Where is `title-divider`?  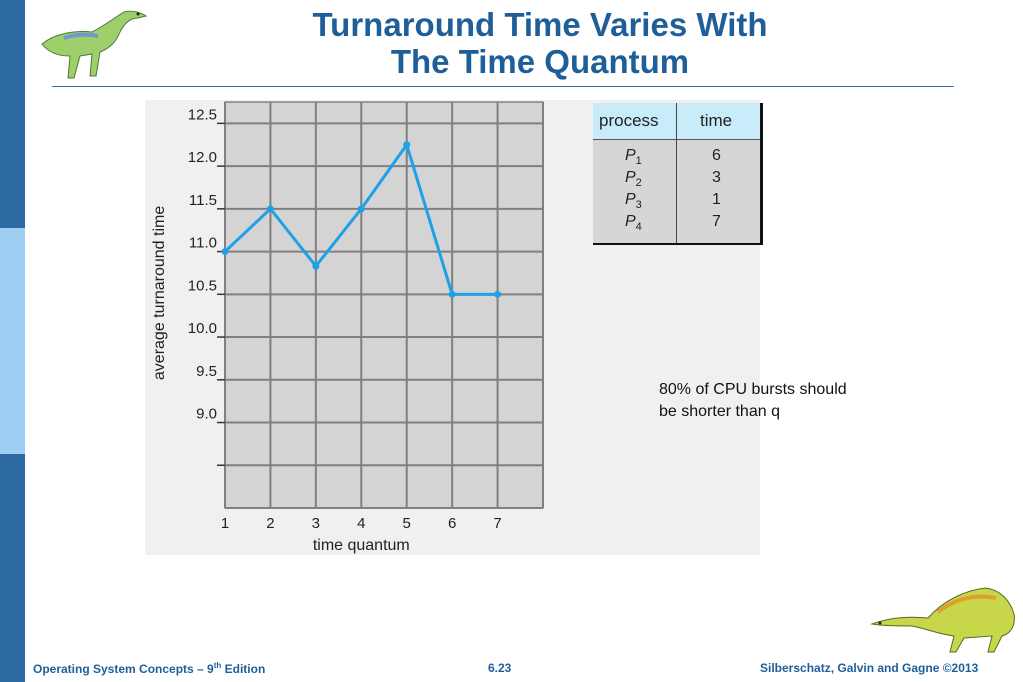
title-divider is located at coordinates (503, 86).